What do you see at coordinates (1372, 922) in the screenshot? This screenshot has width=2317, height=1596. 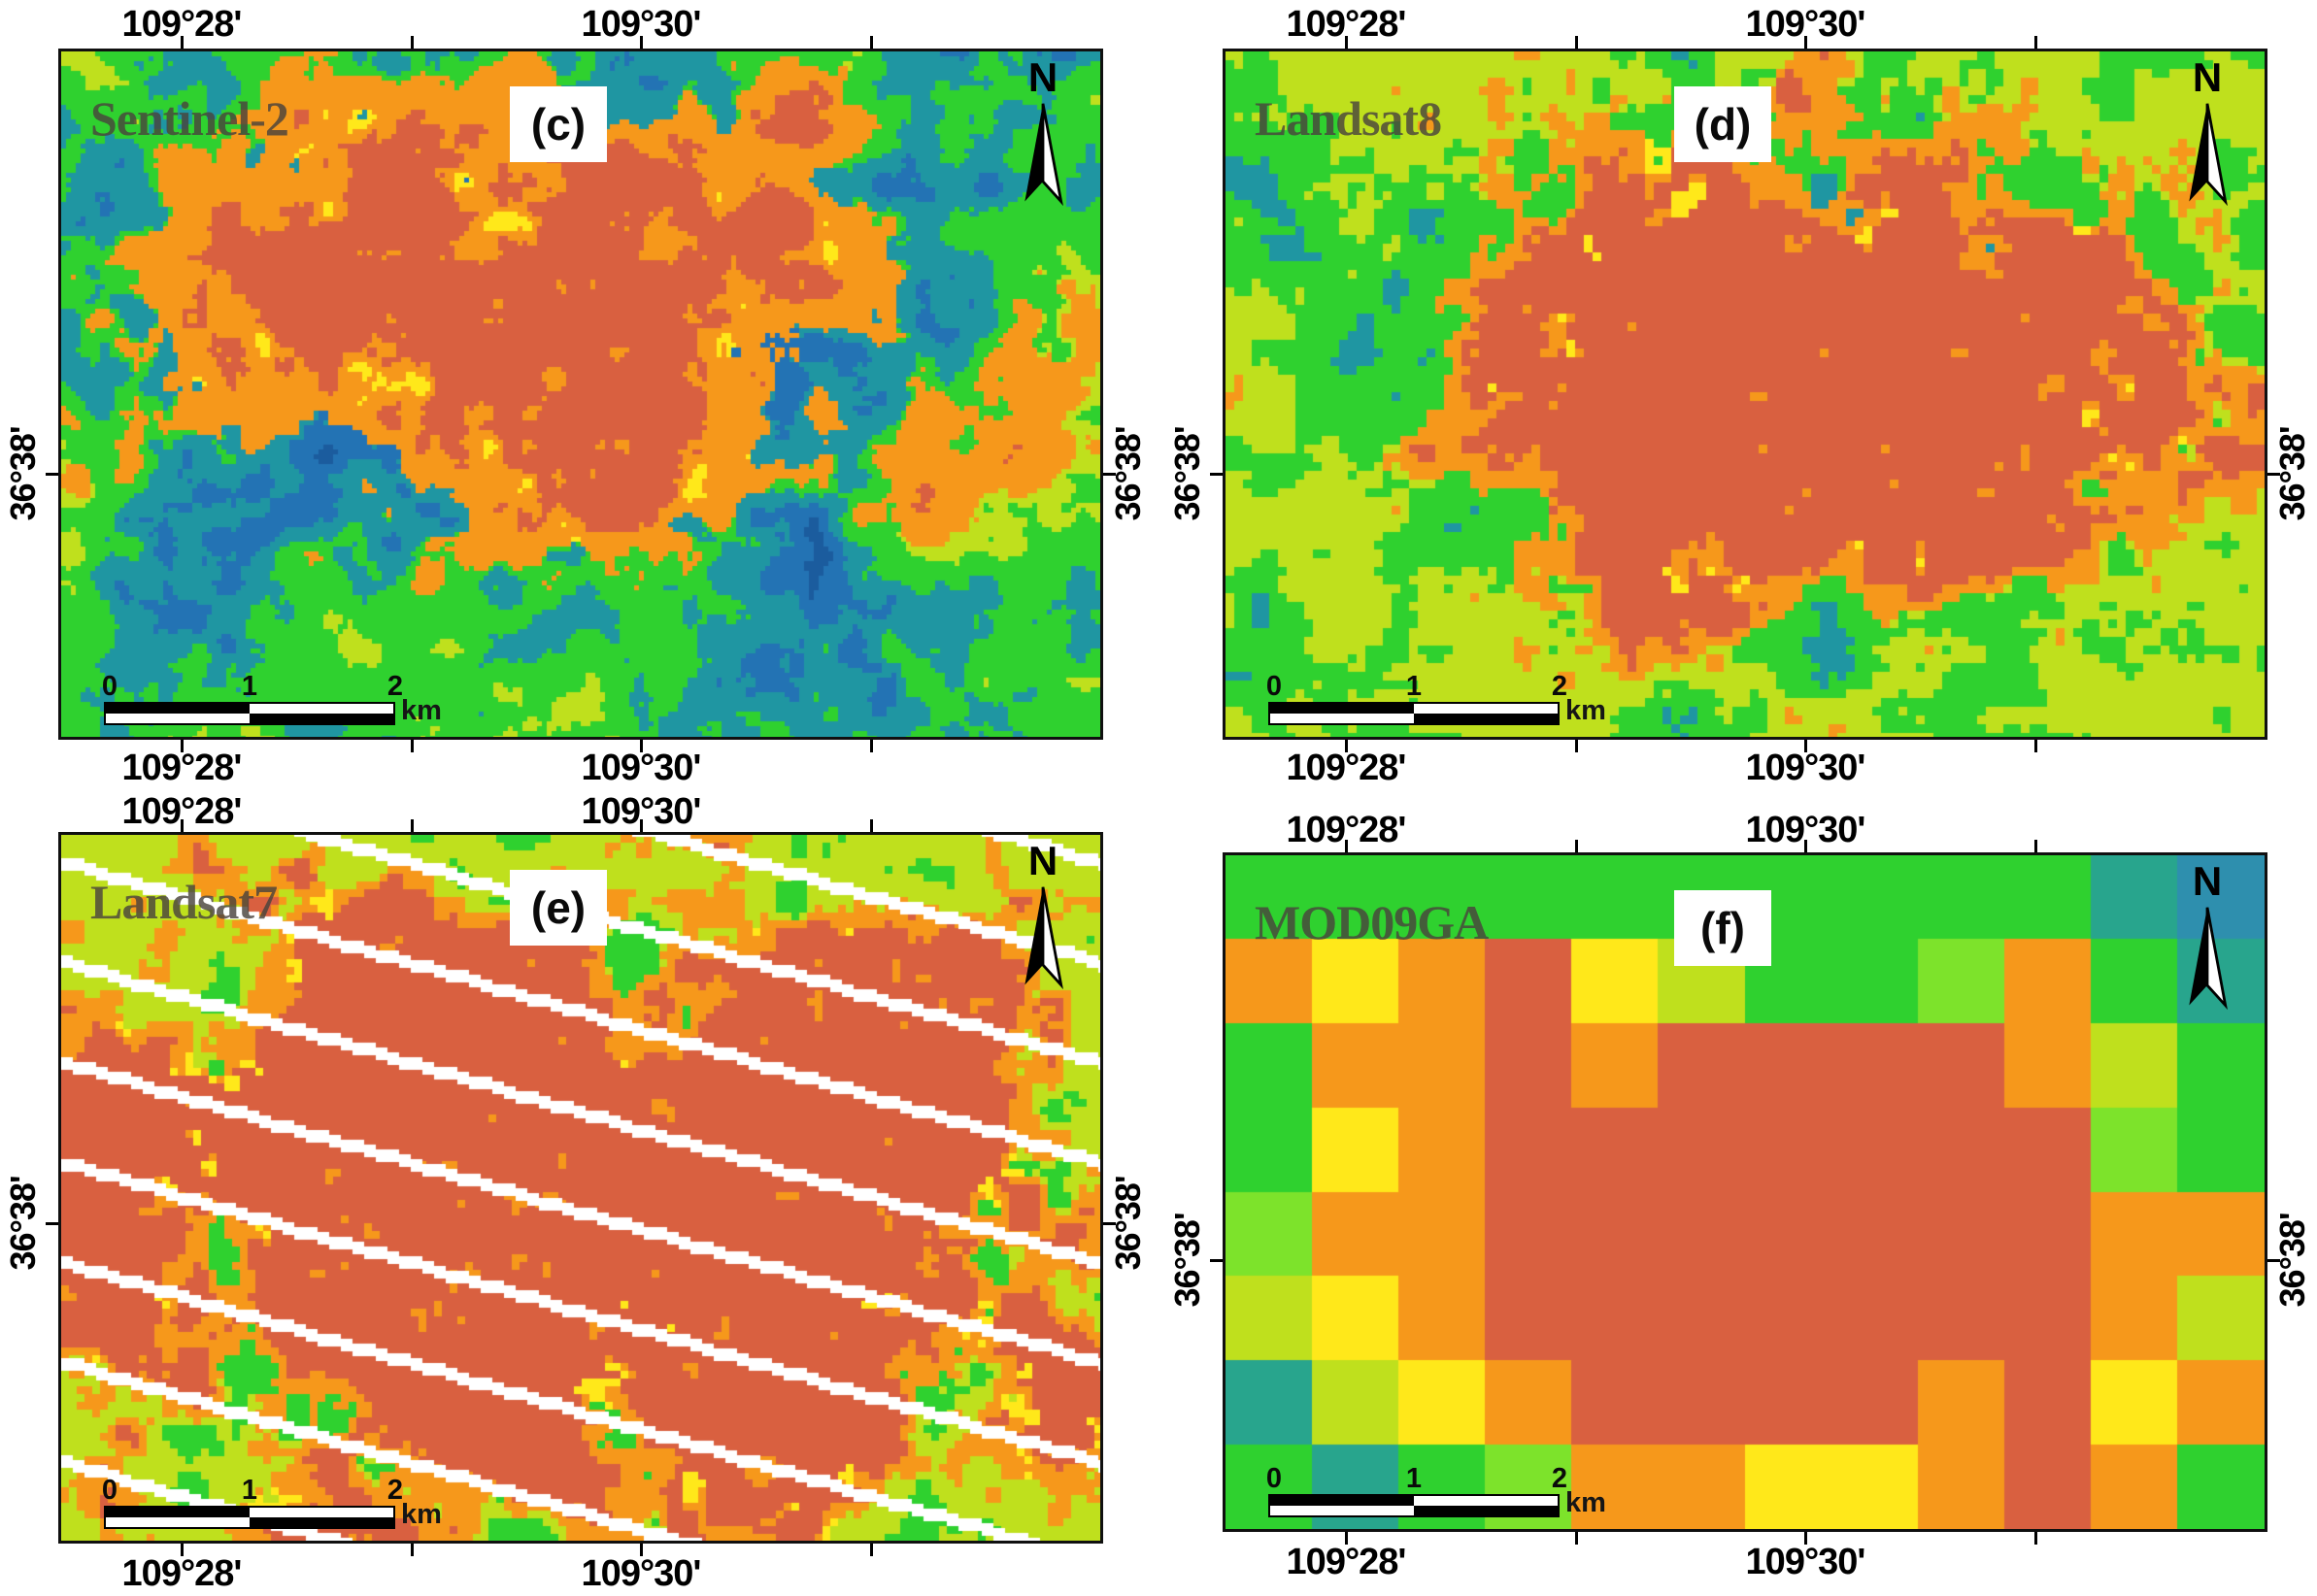 I see `satellite-title: MOD09GA` at bounding box center [1372, 922].